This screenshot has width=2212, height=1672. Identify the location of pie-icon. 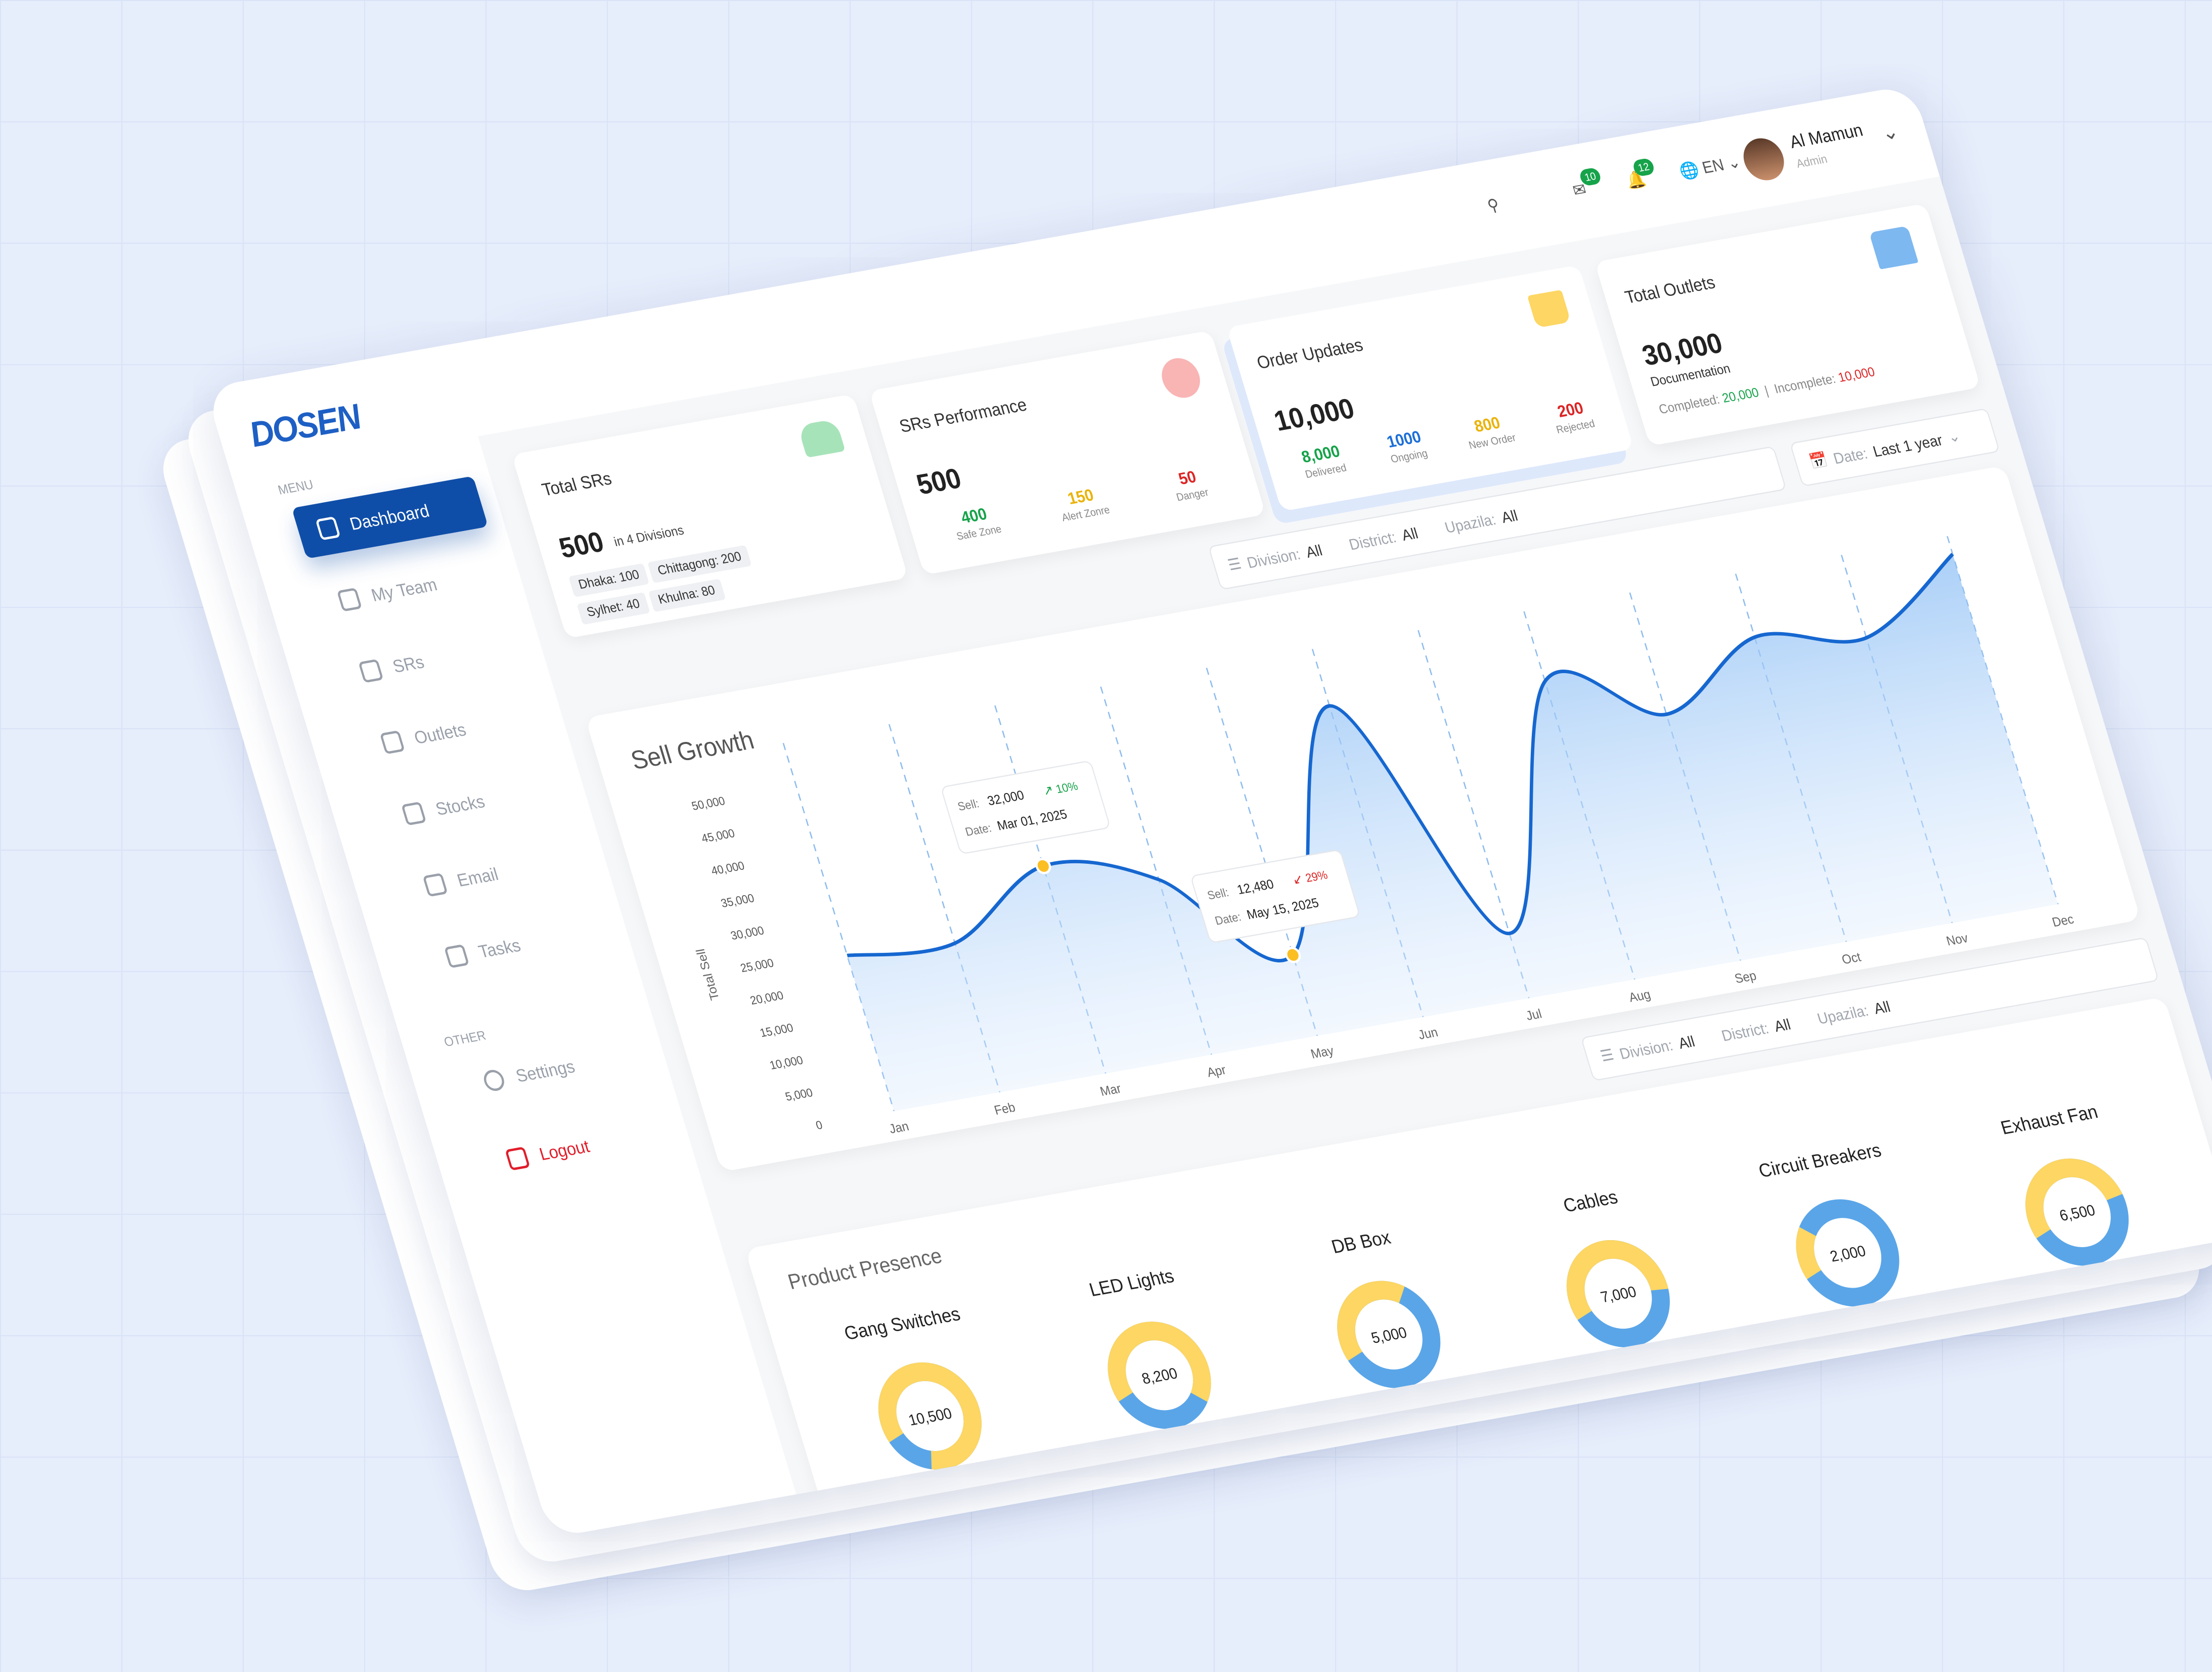
(1181, 378).